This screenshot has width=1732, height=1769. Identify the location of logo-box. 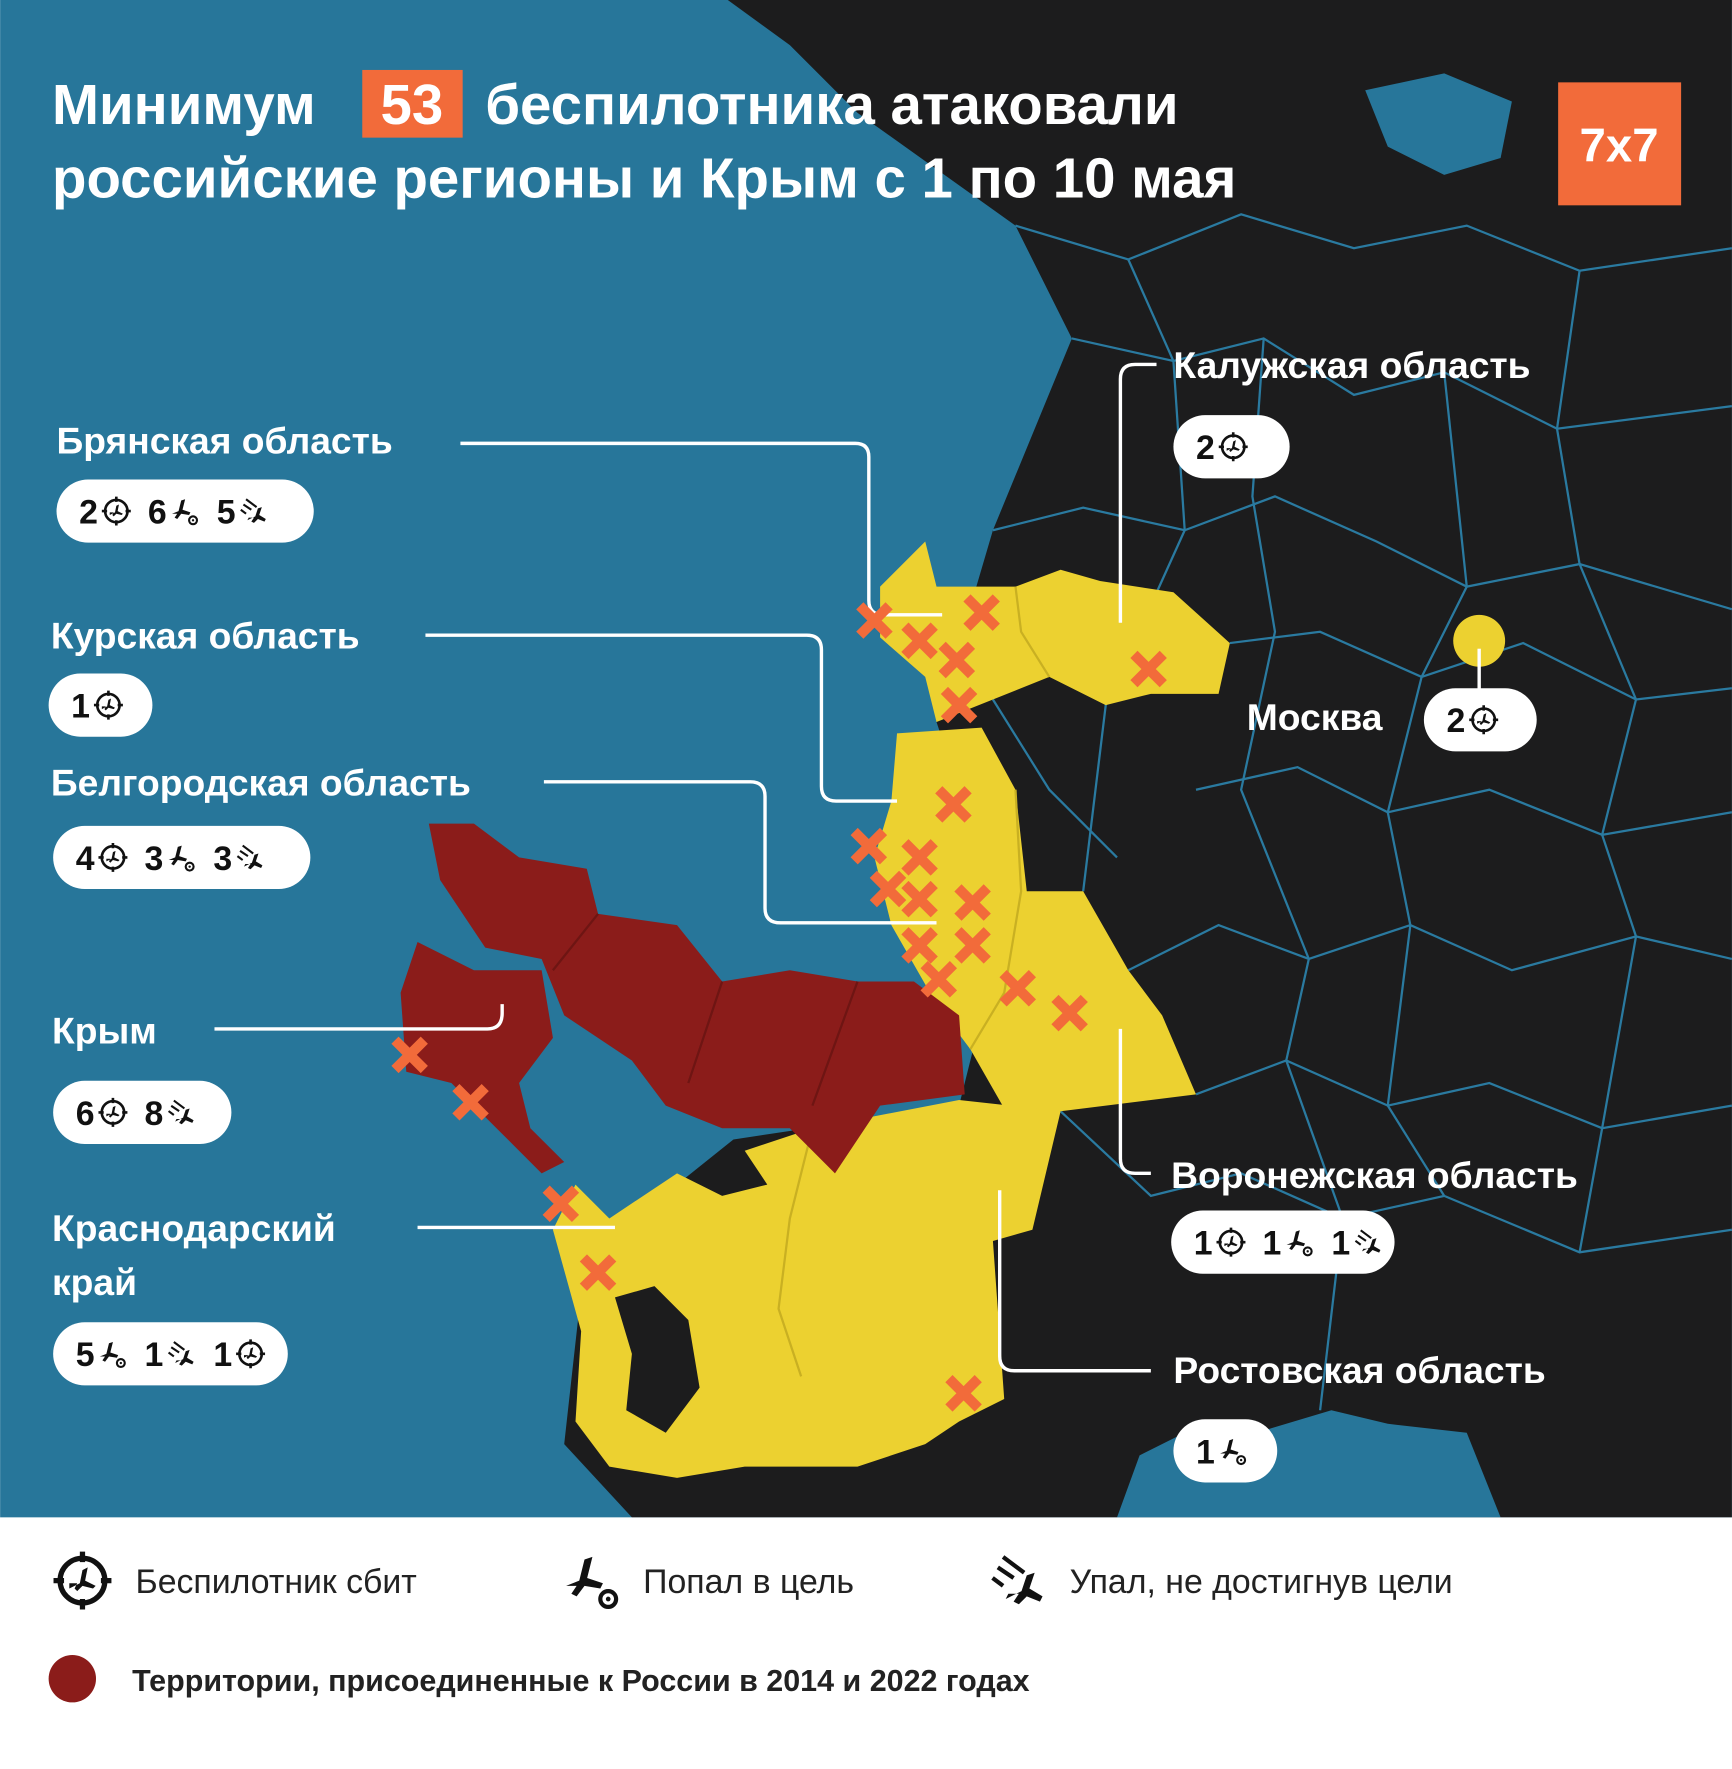
(1620, 144).